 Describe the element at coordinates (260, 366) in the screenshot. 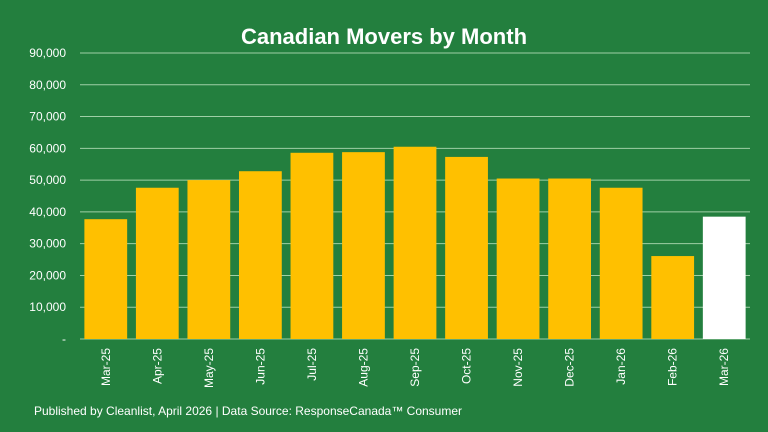

I see `x-tick-label: Jun-25` at that location.